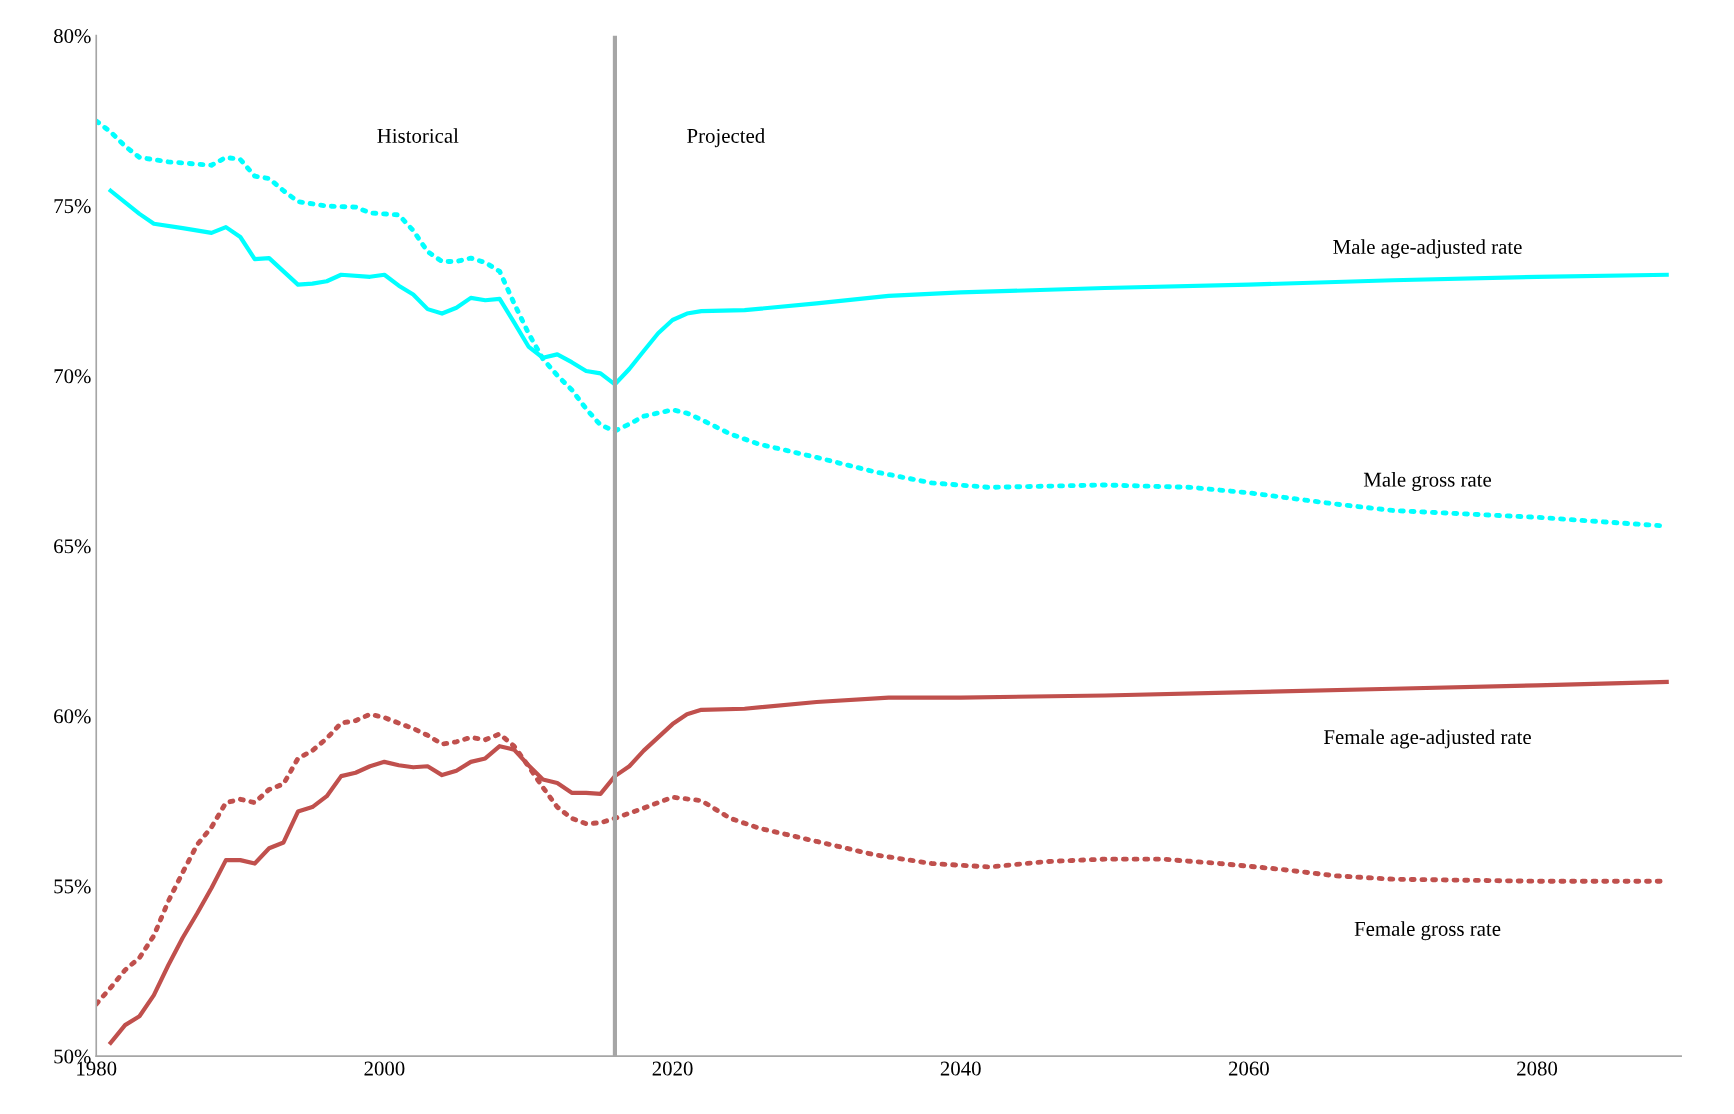 The image size is (1734, 1114). Describe the element at coordinates (726, 138) in the screenshot. I see `annotation: Projected` at that location.